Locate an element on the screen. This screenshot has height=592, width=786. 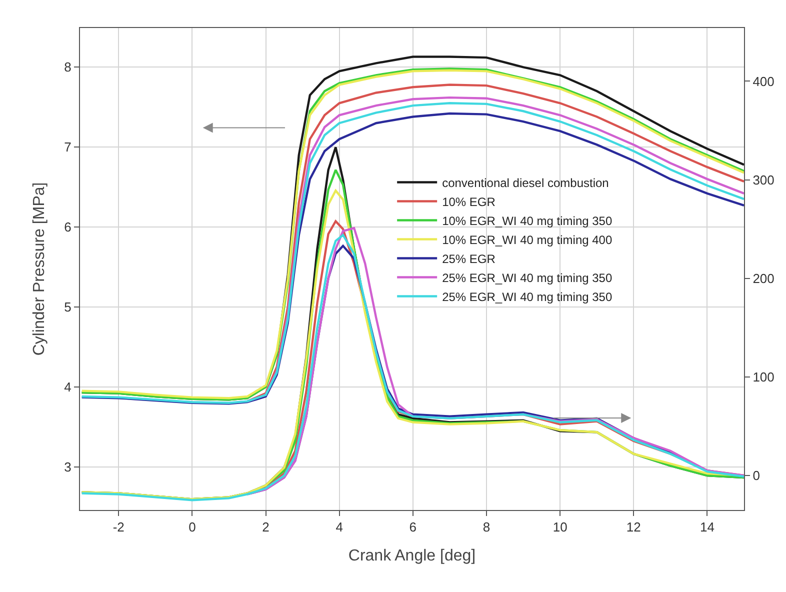
x-tick-label: 14 is located at coordinates (707, 527).